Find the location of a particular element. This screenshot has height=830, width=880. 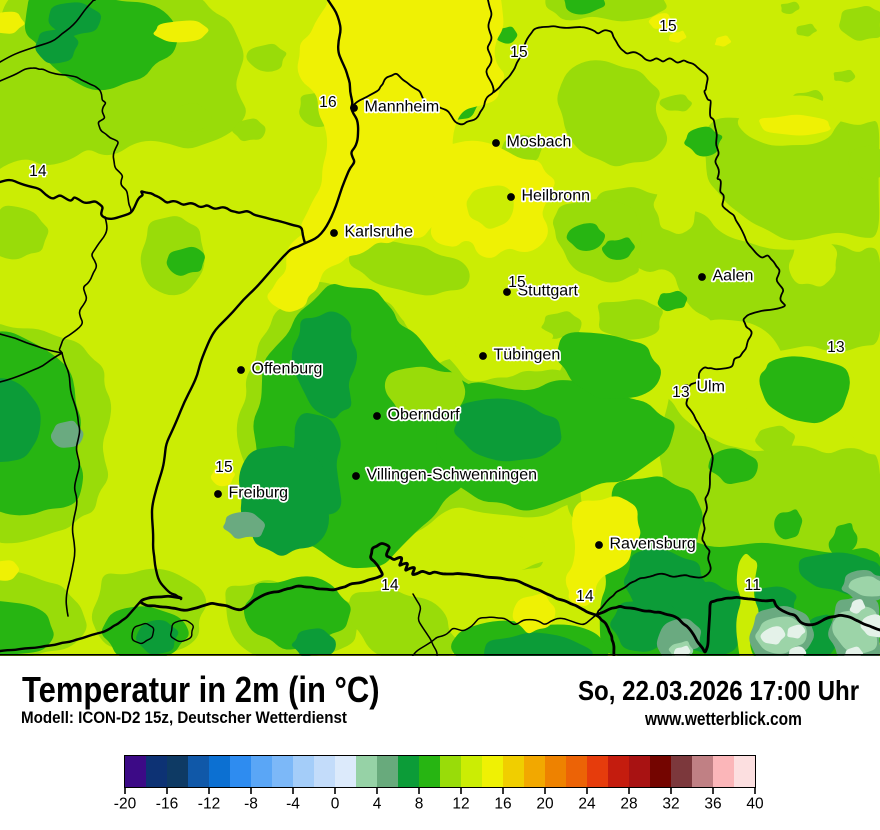

svg-text: Mosbach is located at coordinates (539, 142).